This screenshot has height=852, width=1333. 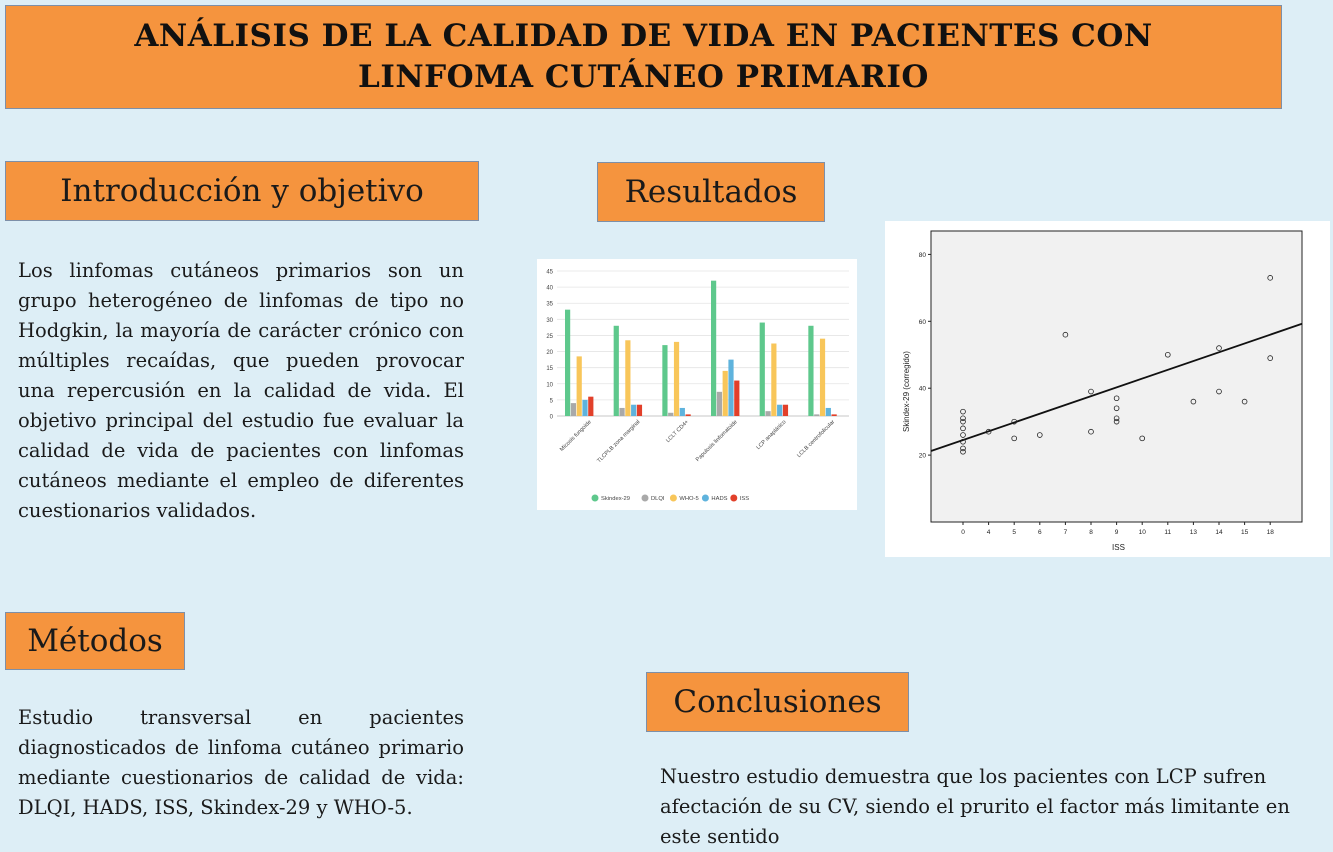 I want to click on bar-y-tick-label: 0, so click(x=552, y=418).